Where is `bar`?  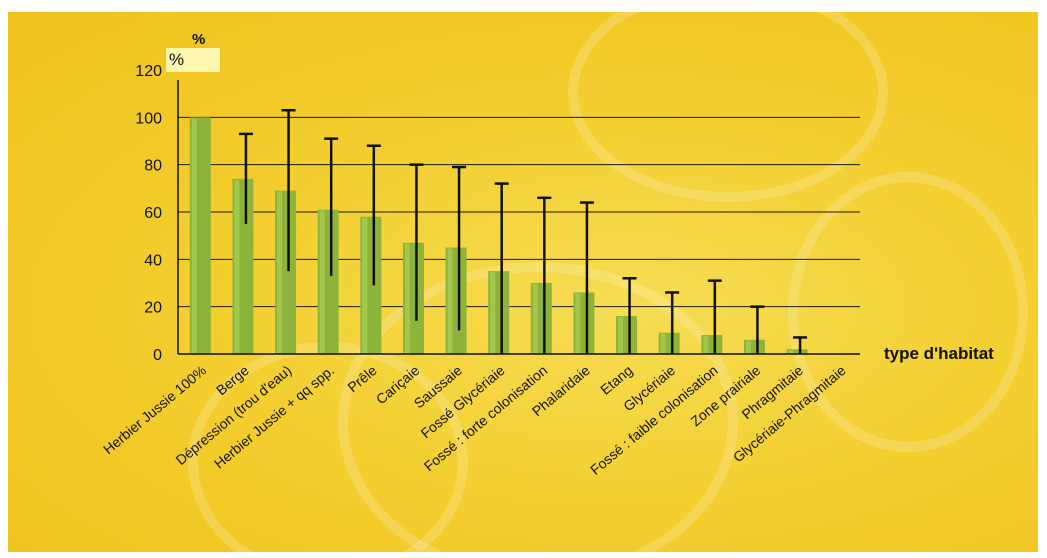 bar is located at coordinates (797, 351).